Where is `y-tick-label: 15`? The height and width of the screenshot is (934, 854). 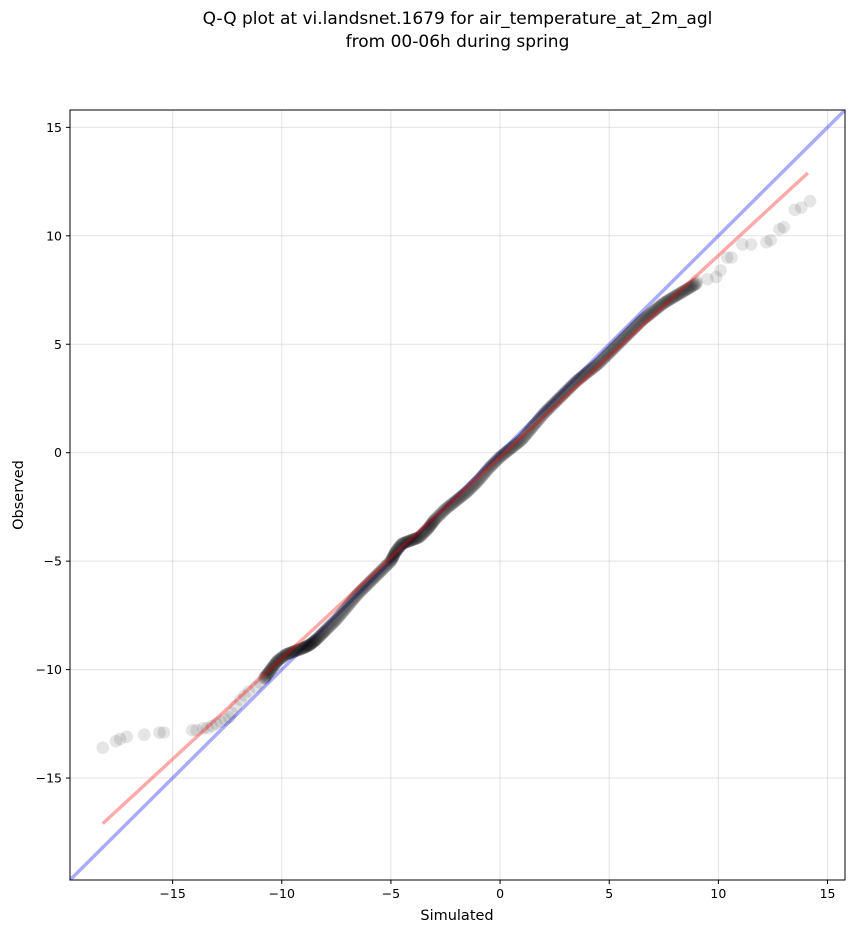 y-tick-label: 15 is located at coordinates (54, 127).